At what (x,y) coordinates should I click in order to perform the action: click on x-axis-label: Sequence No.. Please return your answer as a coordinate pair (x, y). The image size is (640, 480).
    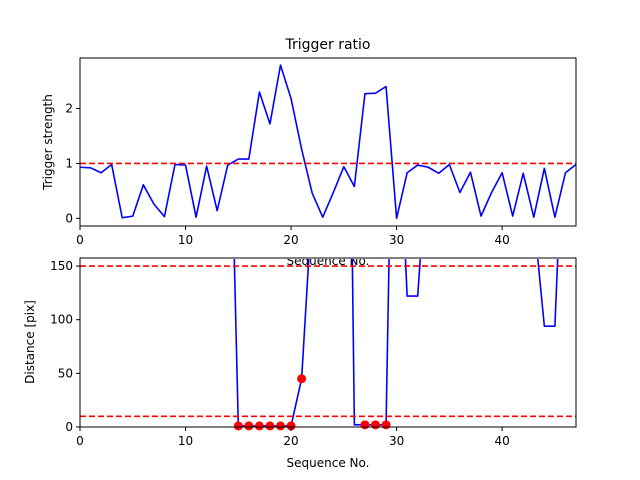
    Looking at the image, I should click on (328, 463).